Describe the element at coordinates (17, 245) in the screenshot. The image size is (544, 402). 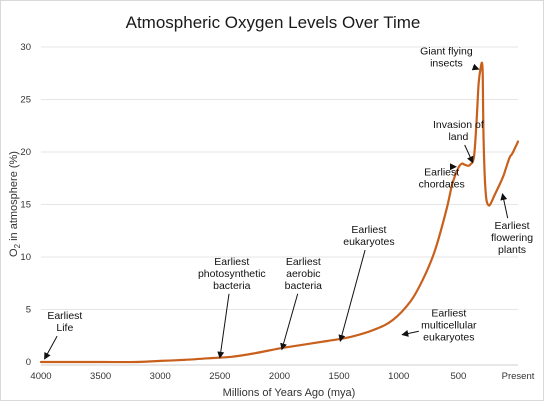
I see `y-axis-label-subscript: 2` at that location.